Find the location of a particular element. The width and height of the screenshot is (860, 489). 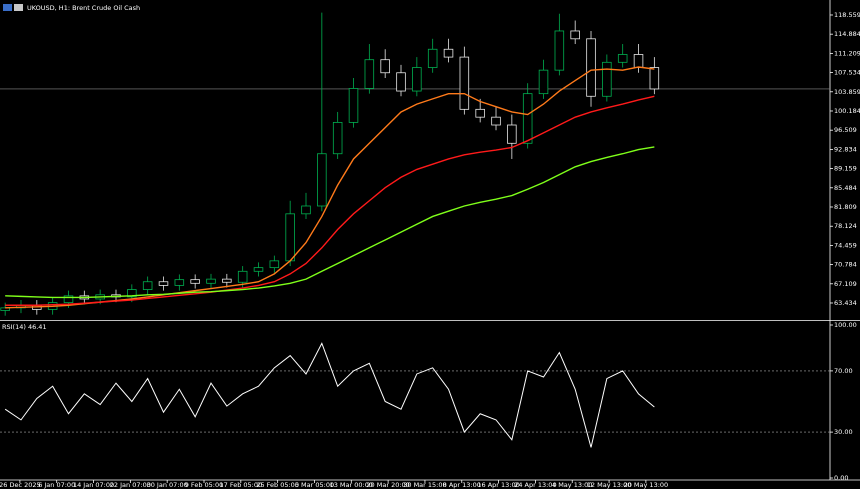

x-tick-label: 20 May 13:00 is located at coordinates (646, 485).